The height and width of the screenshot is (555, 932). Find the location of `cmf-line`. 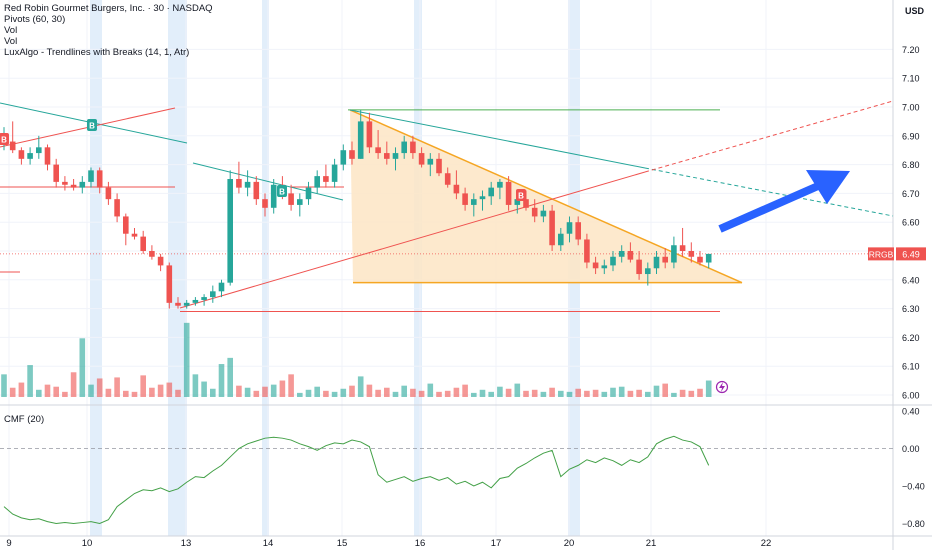

cmf-line is located at coordinates (356, 480).